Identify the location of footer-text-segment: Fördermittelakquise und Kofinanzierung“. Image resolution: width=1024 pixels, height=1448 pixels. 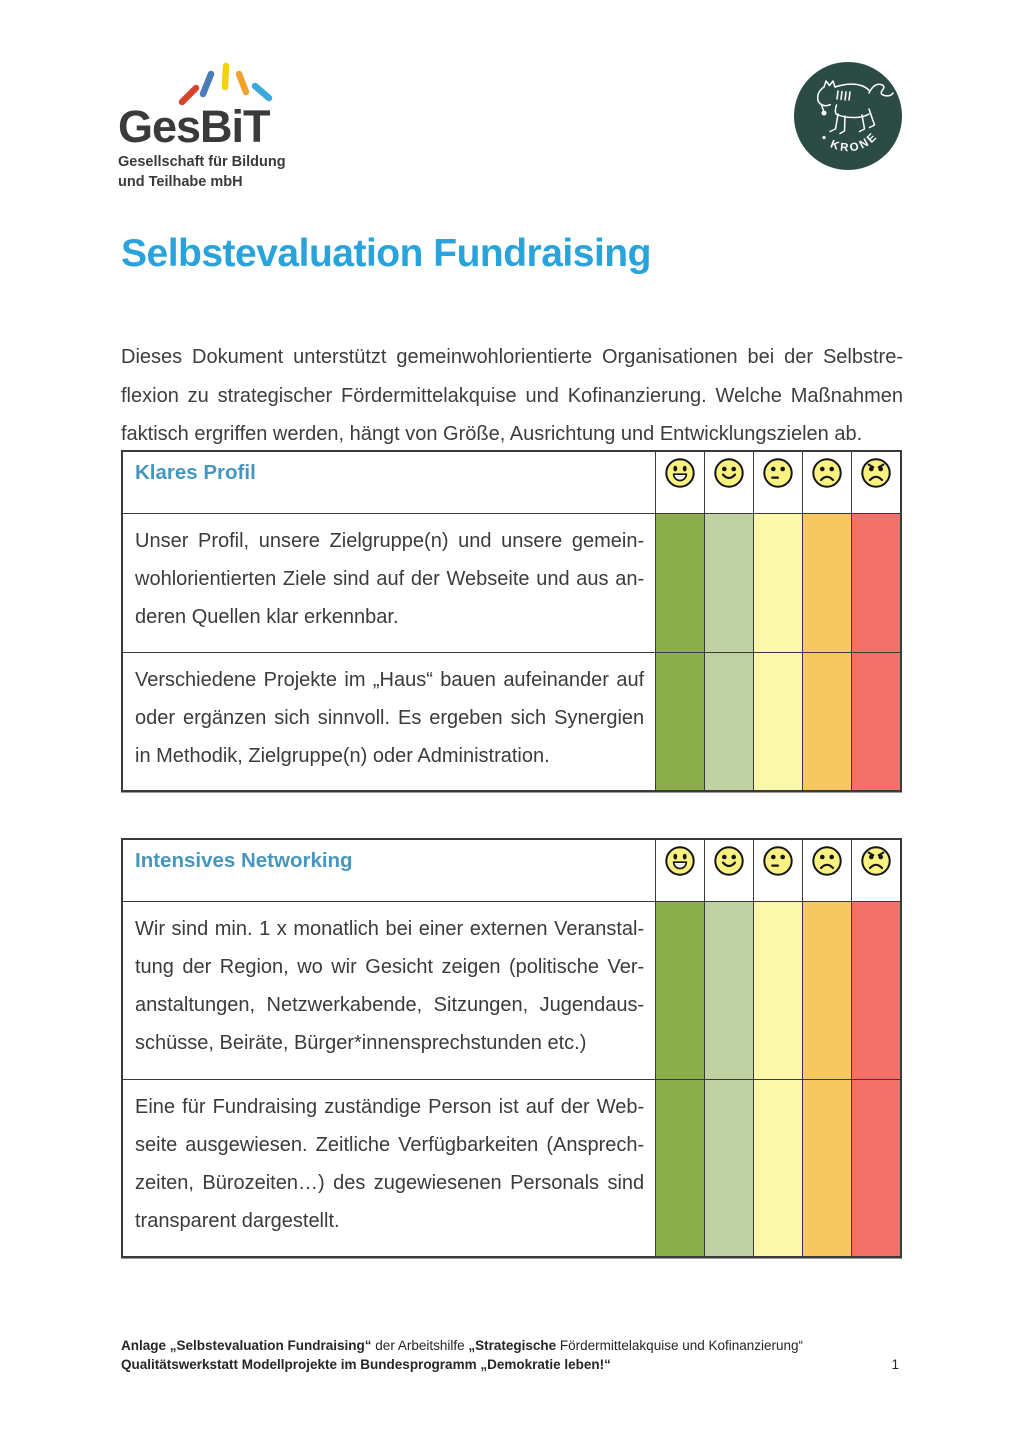
(680, 1345).